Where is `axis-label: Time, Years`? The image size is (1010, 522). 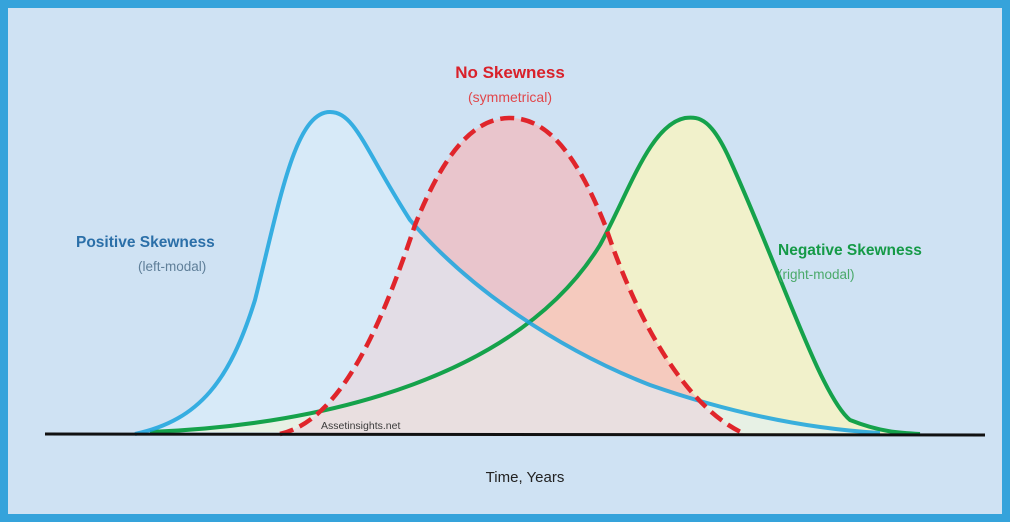
axis-label: Time, Years is located at coordinates (525, 477).